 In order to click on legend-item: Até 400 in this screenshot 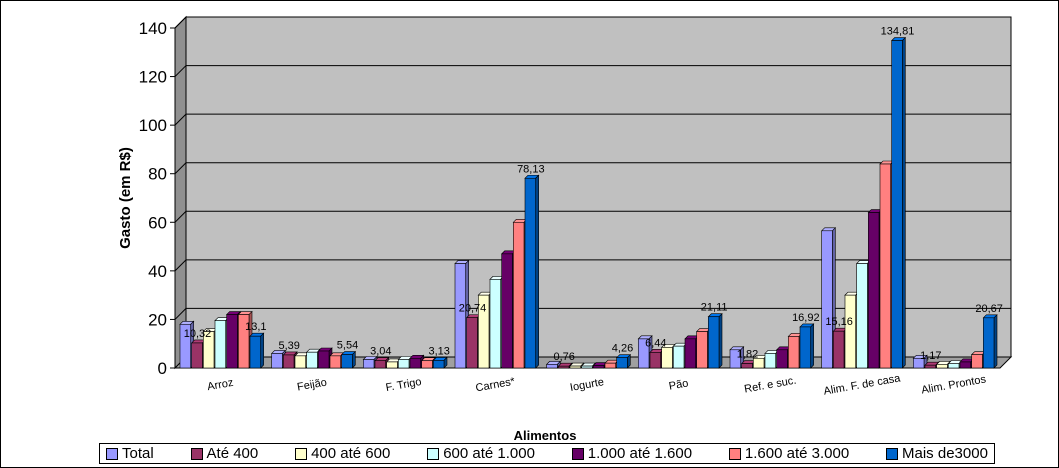, I will do `click(224, 453)`.